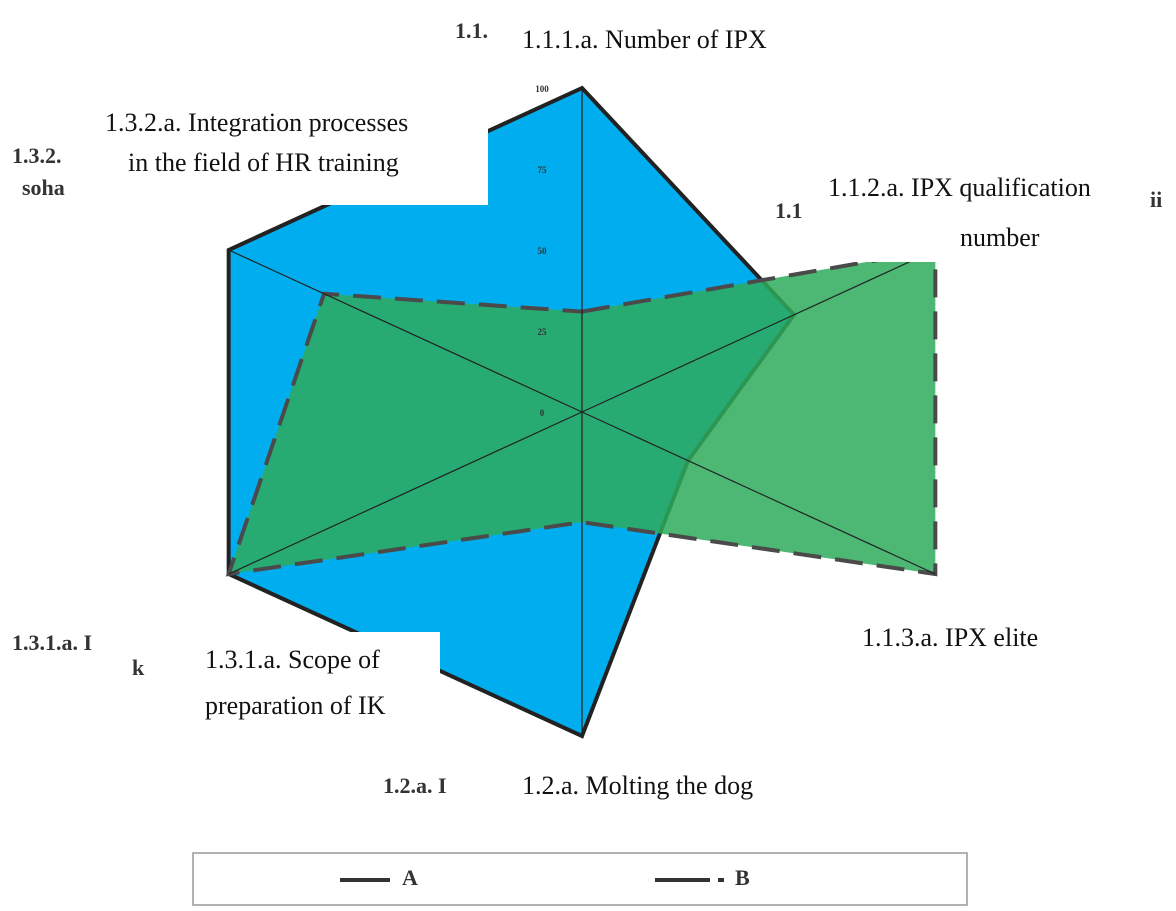  Describe the element at coordinates (256, 122) in the screenshot. I see `axis-label: 1.3.2.a. Integration processes` at that location.